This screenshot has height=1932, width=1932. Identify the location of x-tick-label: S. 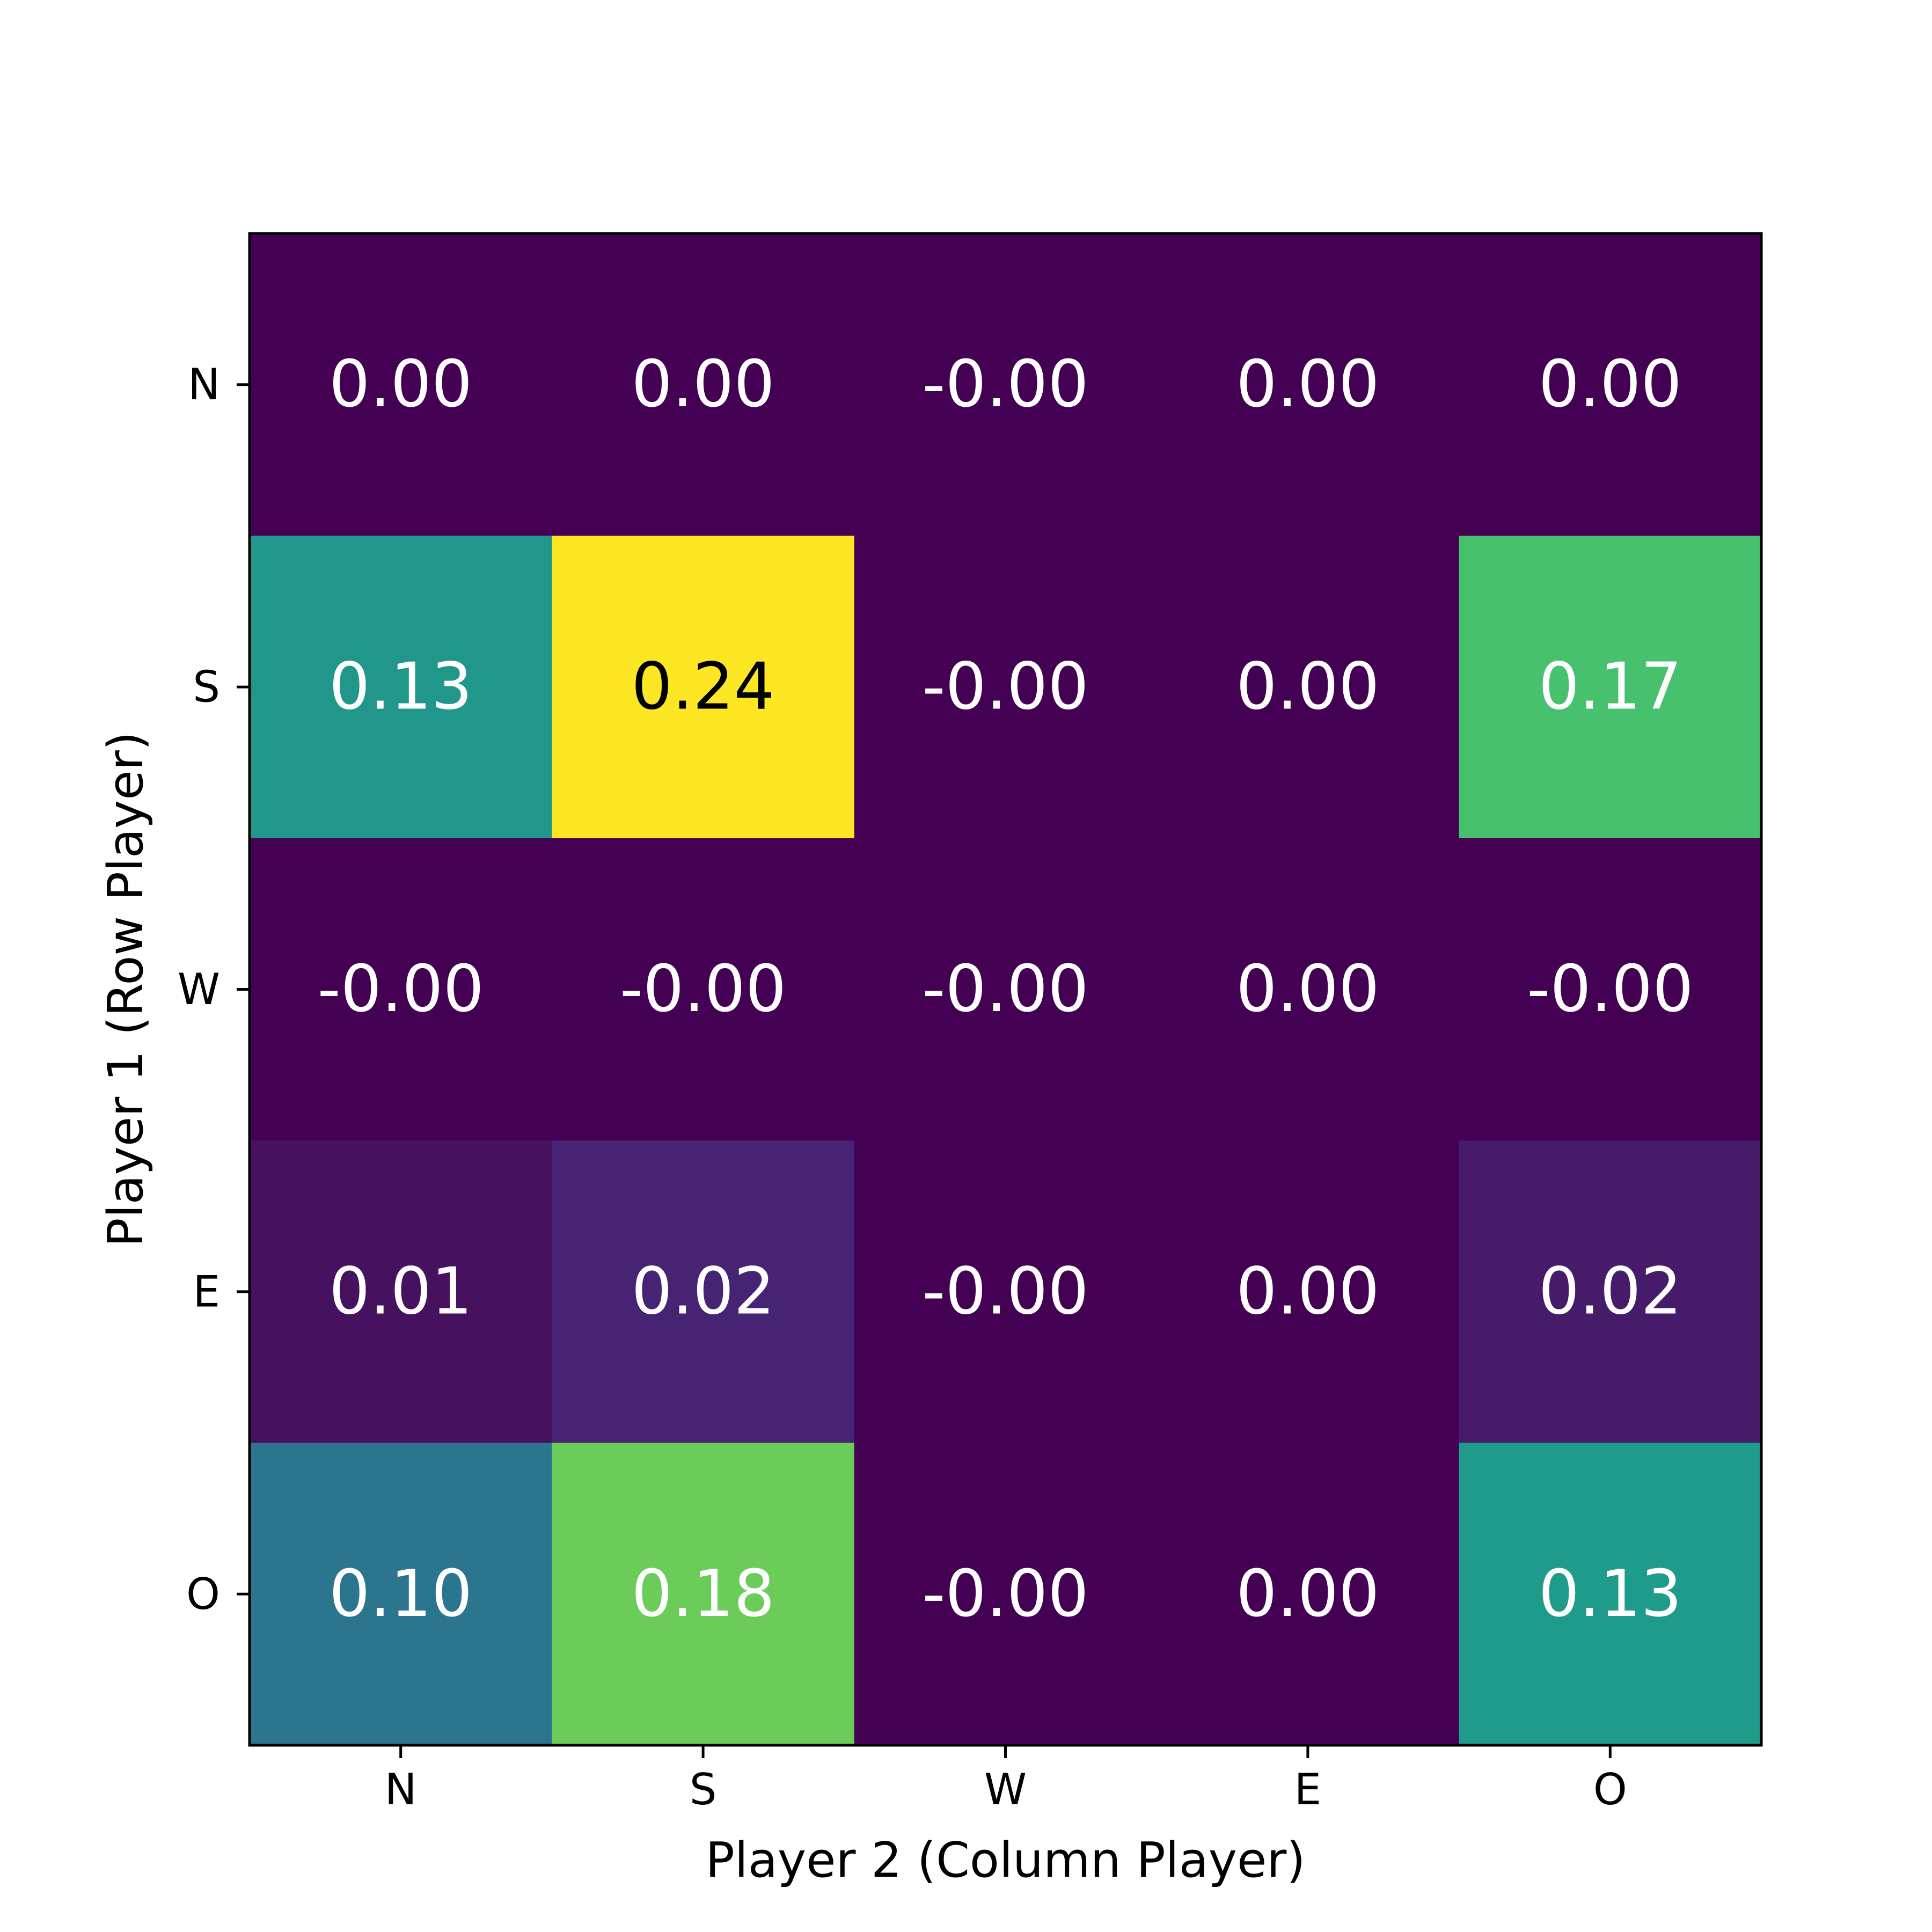
(703, 1789).